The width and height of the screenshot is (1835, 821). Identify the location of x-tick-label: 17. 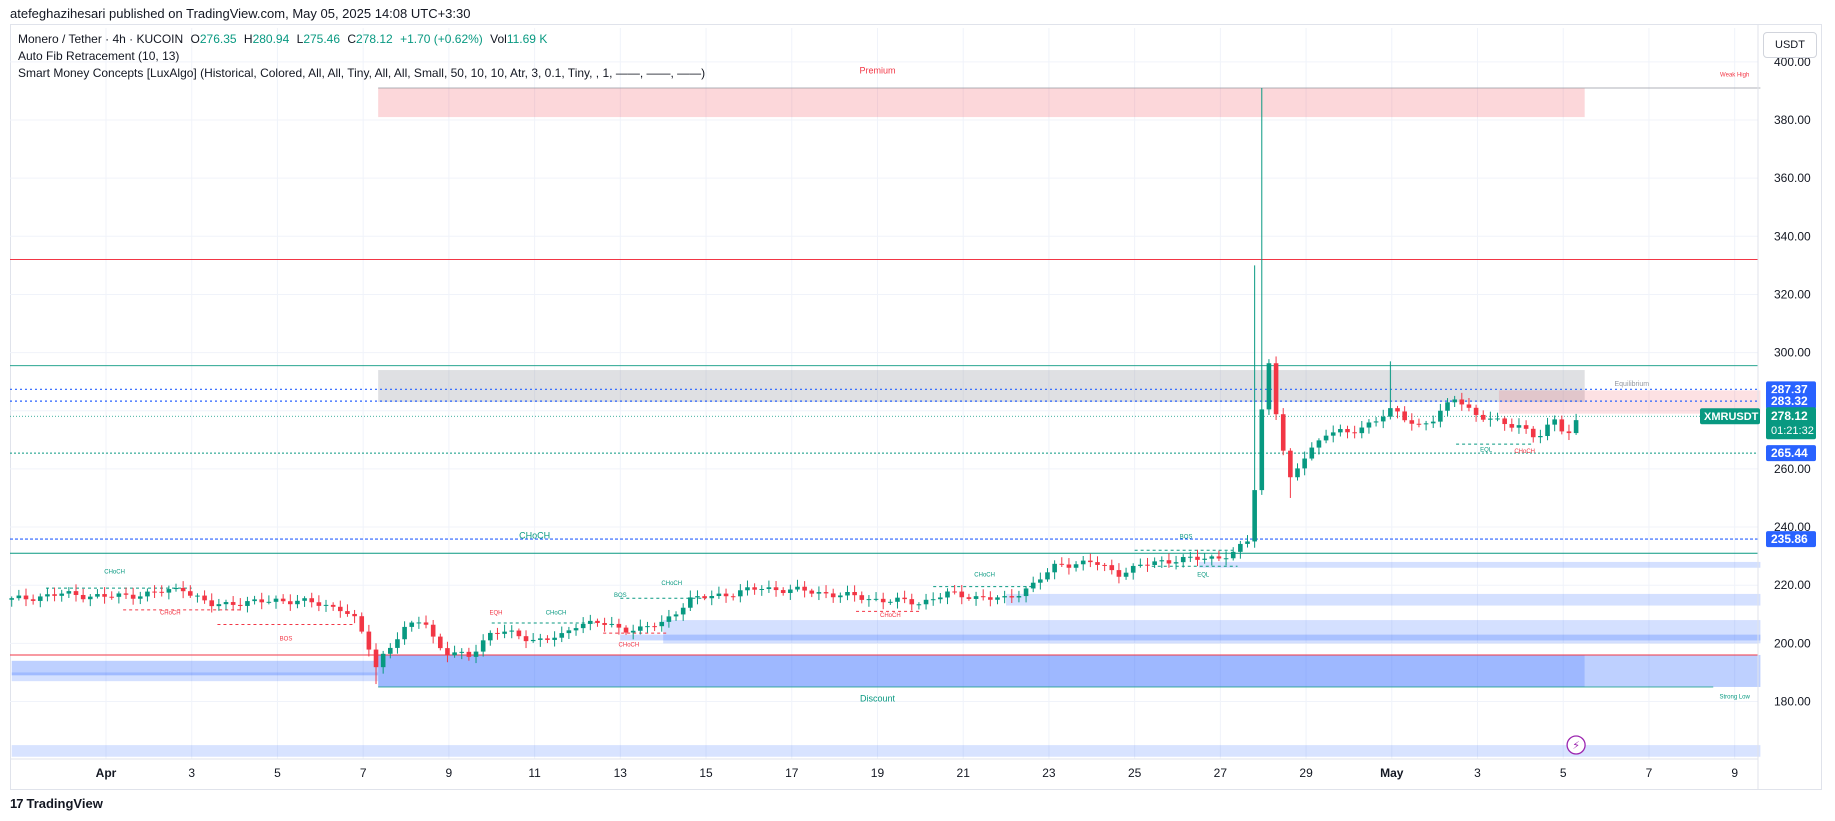
(792, 773).